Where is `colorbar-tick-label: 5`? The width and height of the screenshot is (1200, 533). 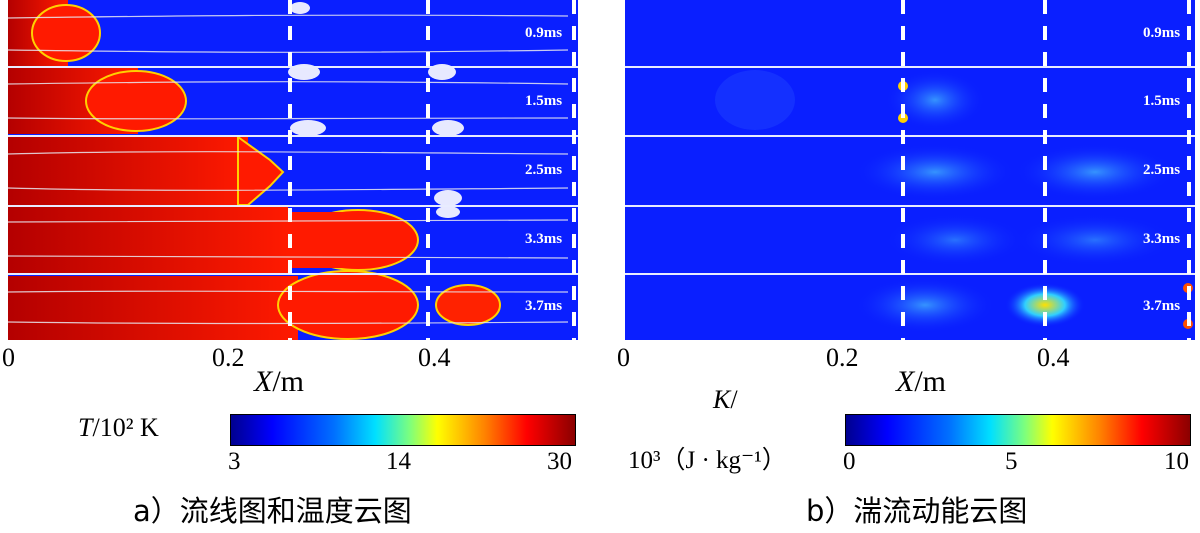
colorbar-tick-label: 5 is located at coordinates (1011, 461).